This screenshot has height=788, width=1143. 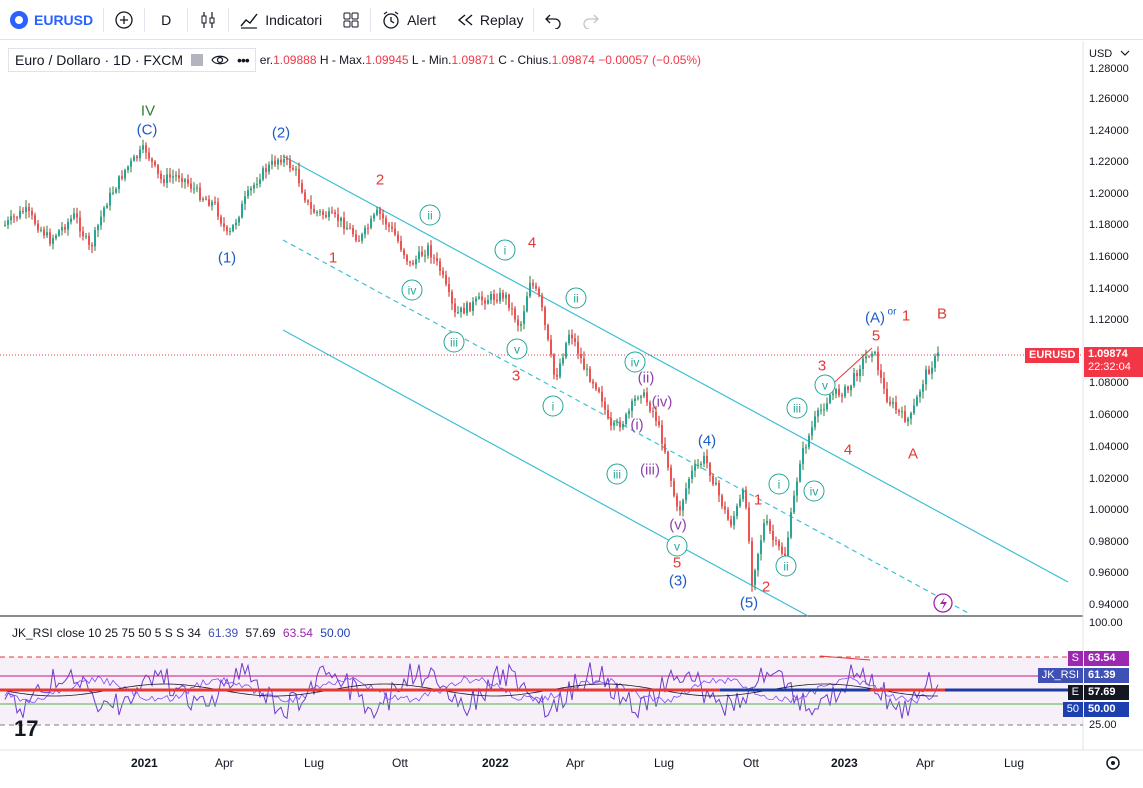 I want to click on wave-label: (iv), so click(x=662, y=402).